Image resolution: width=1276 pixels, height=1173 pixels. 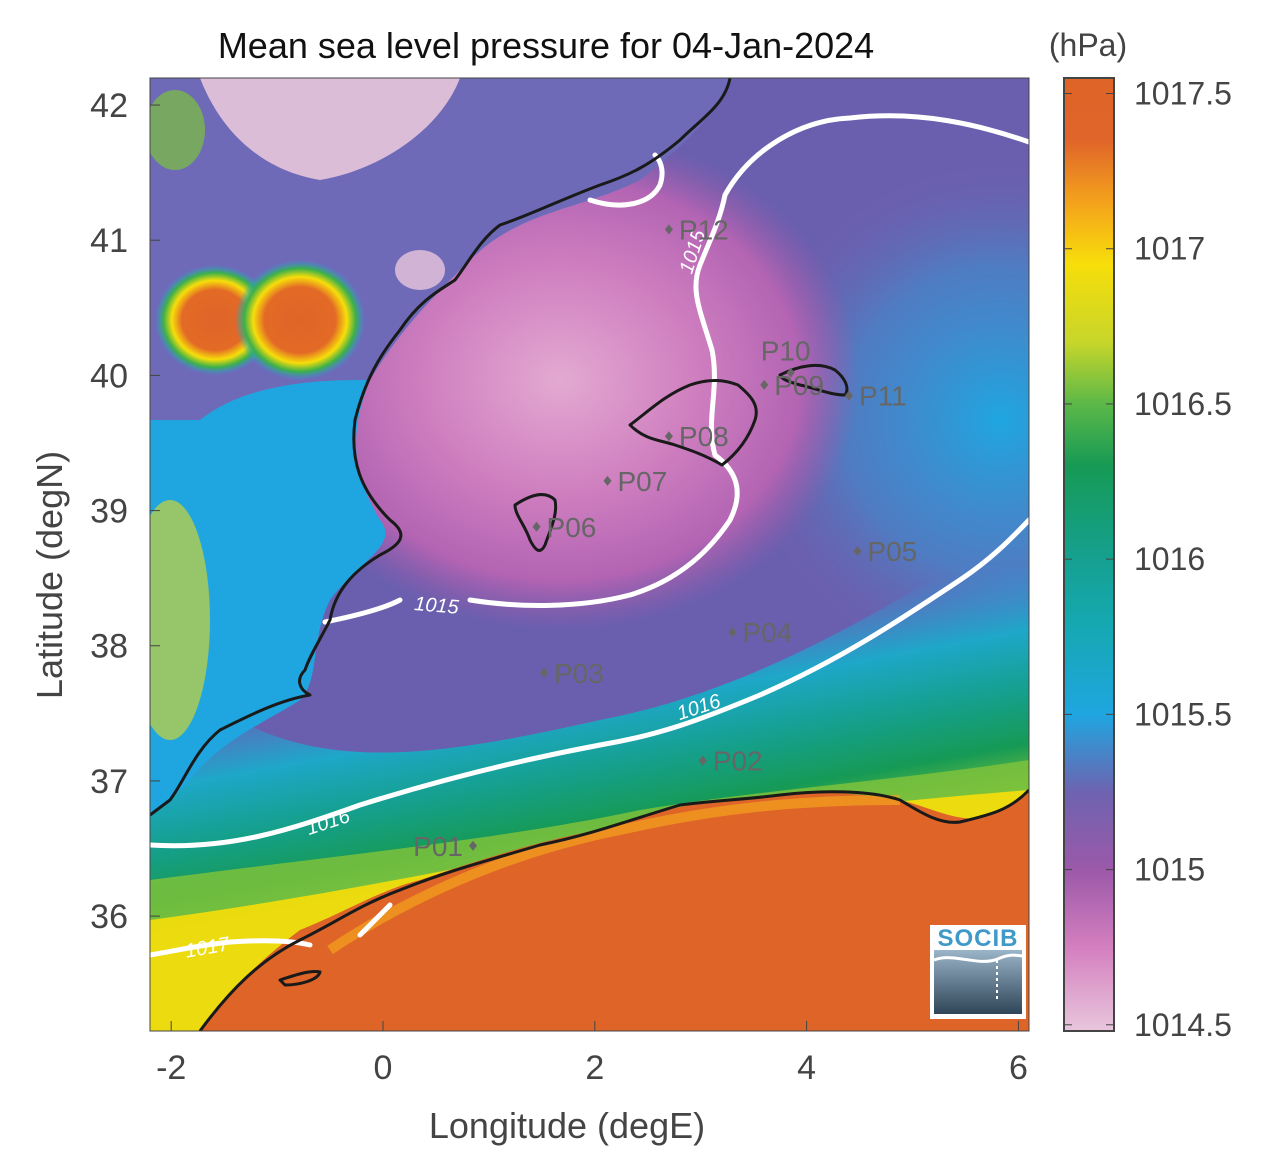 I want to click on station-label: P01, so click(x=438, y=846).